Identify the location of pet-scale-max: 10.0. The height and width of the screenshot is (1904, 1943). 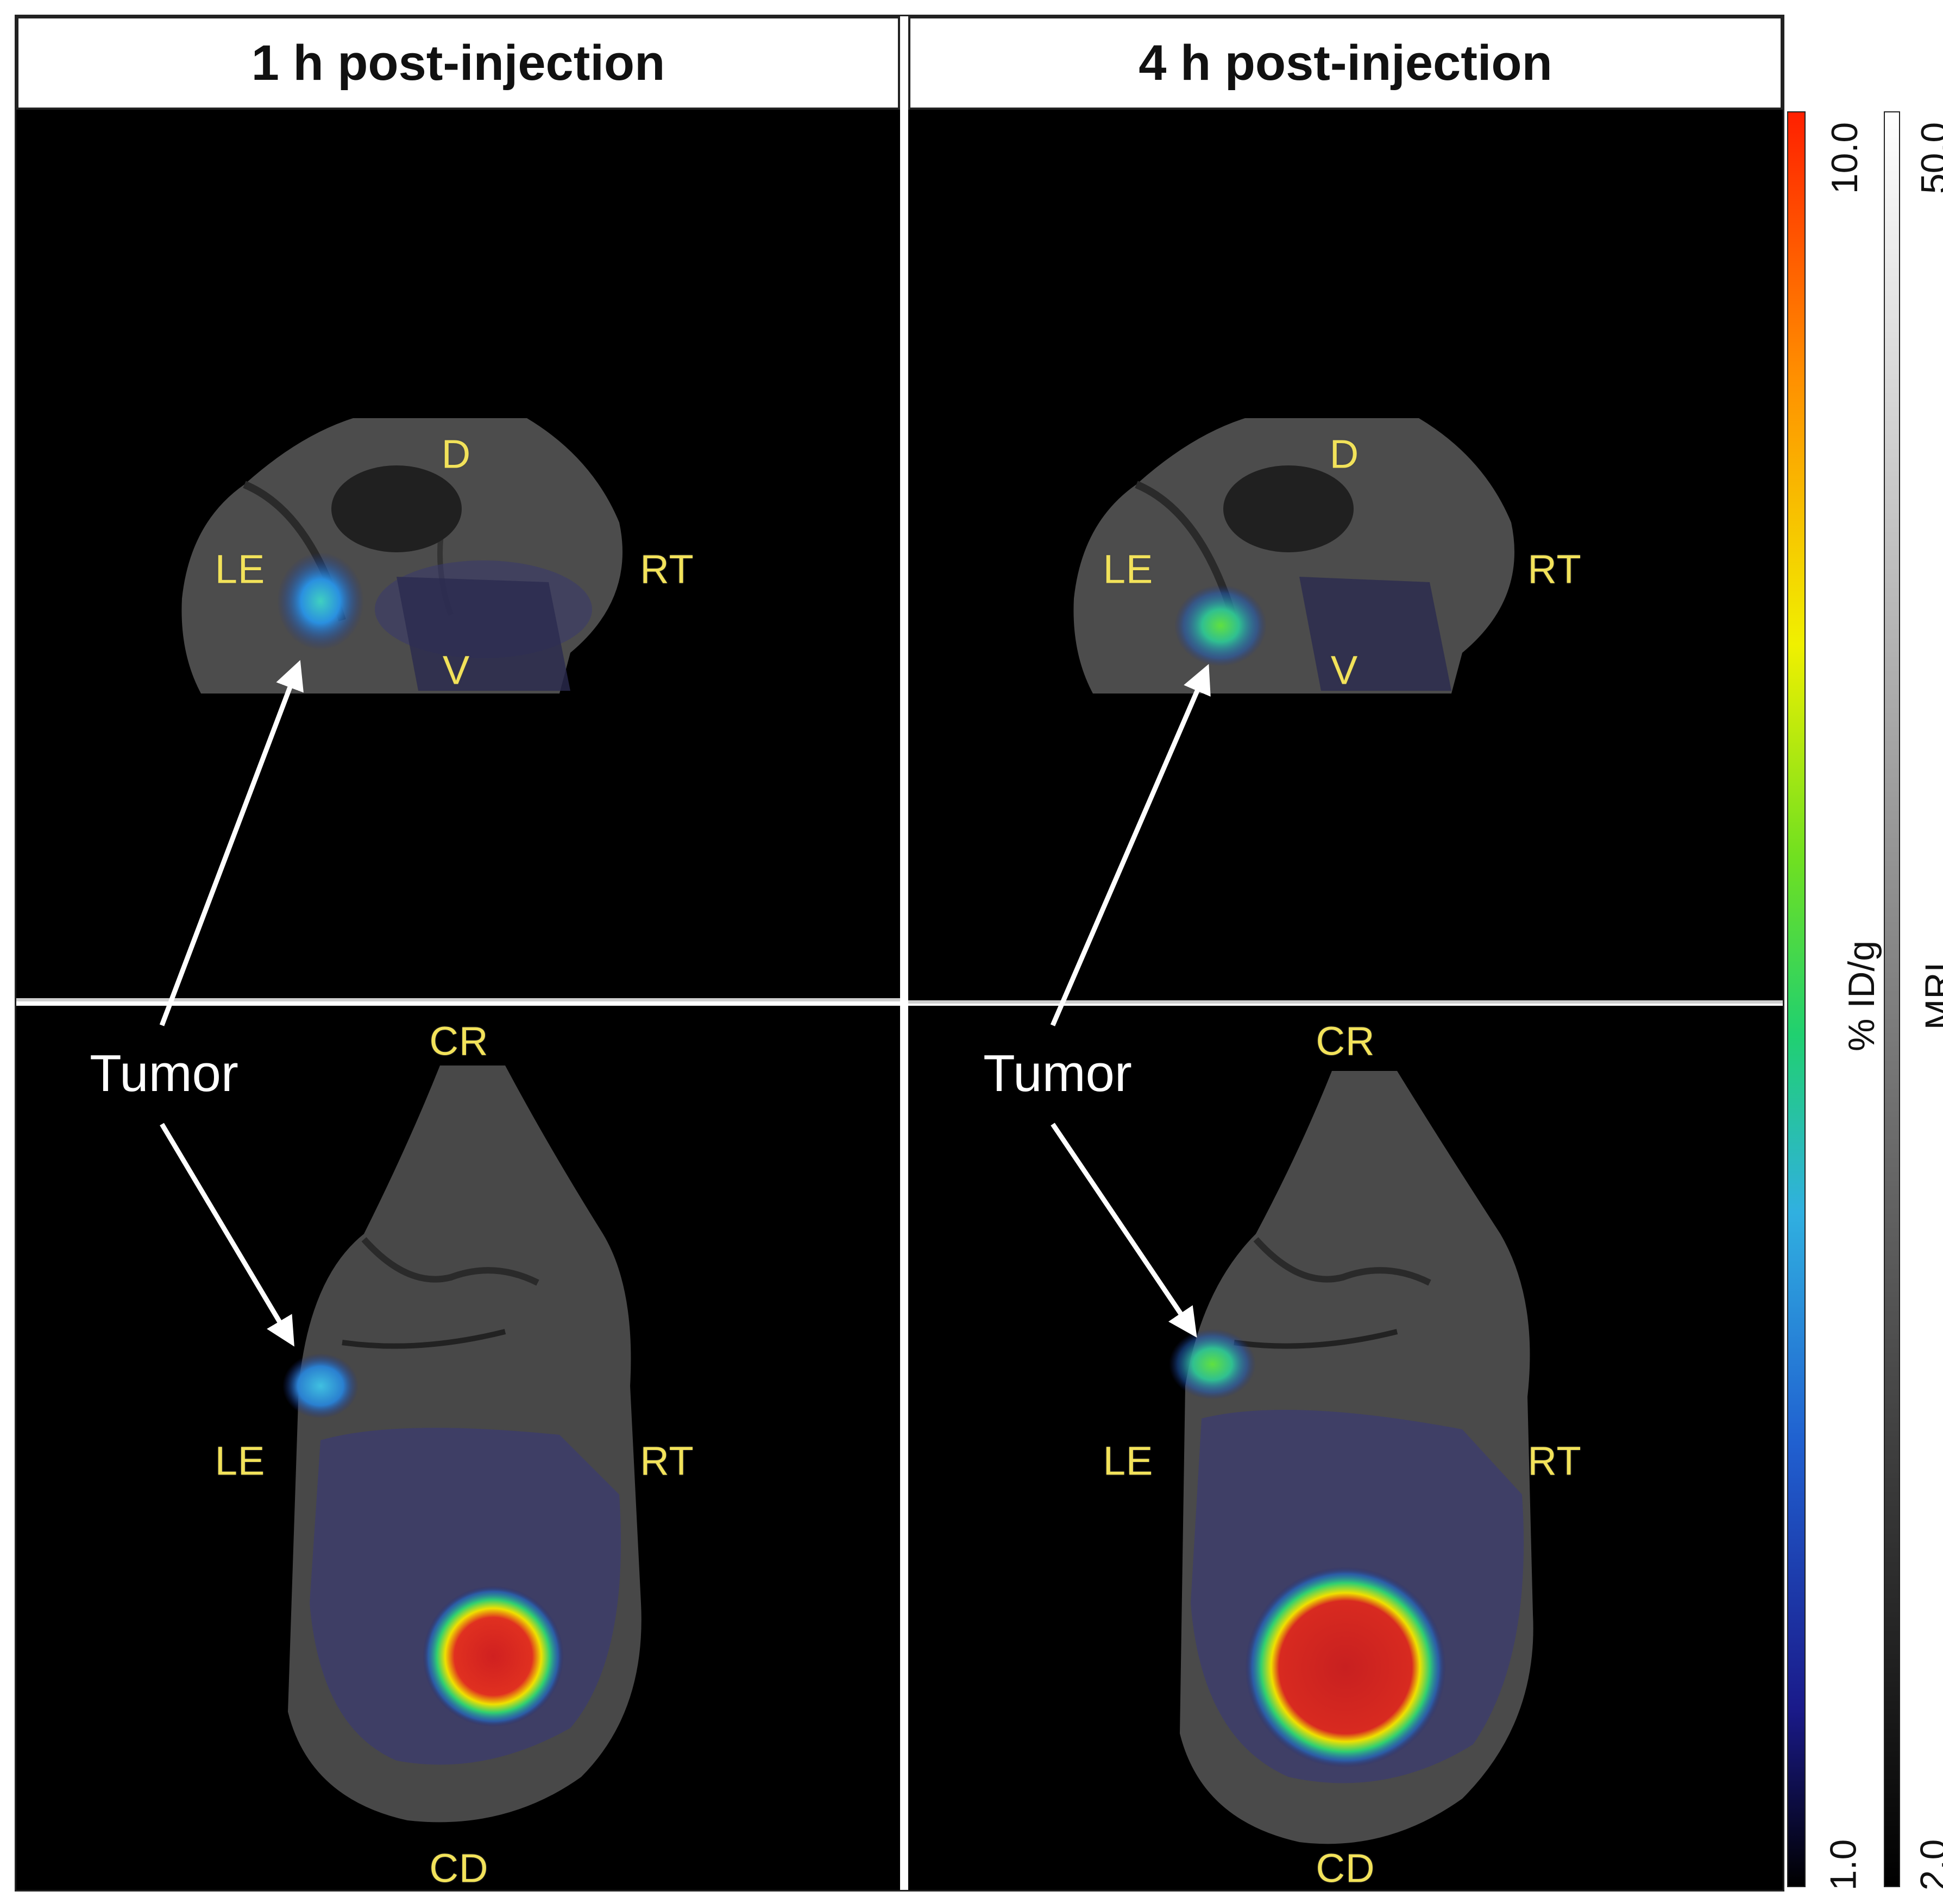
(1845, 158).